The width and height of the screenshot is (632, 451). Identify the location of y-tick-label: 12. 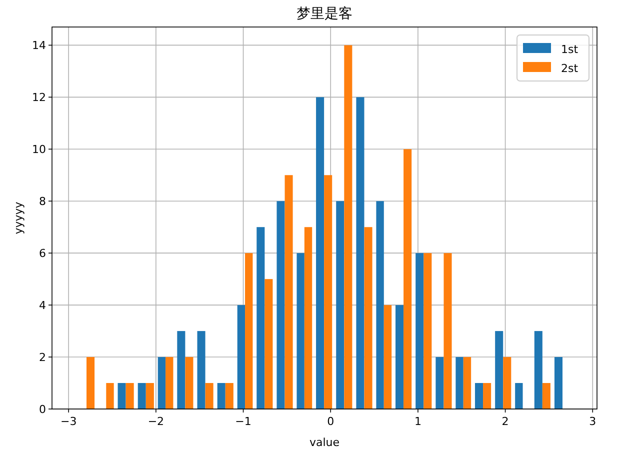
(39, 97).